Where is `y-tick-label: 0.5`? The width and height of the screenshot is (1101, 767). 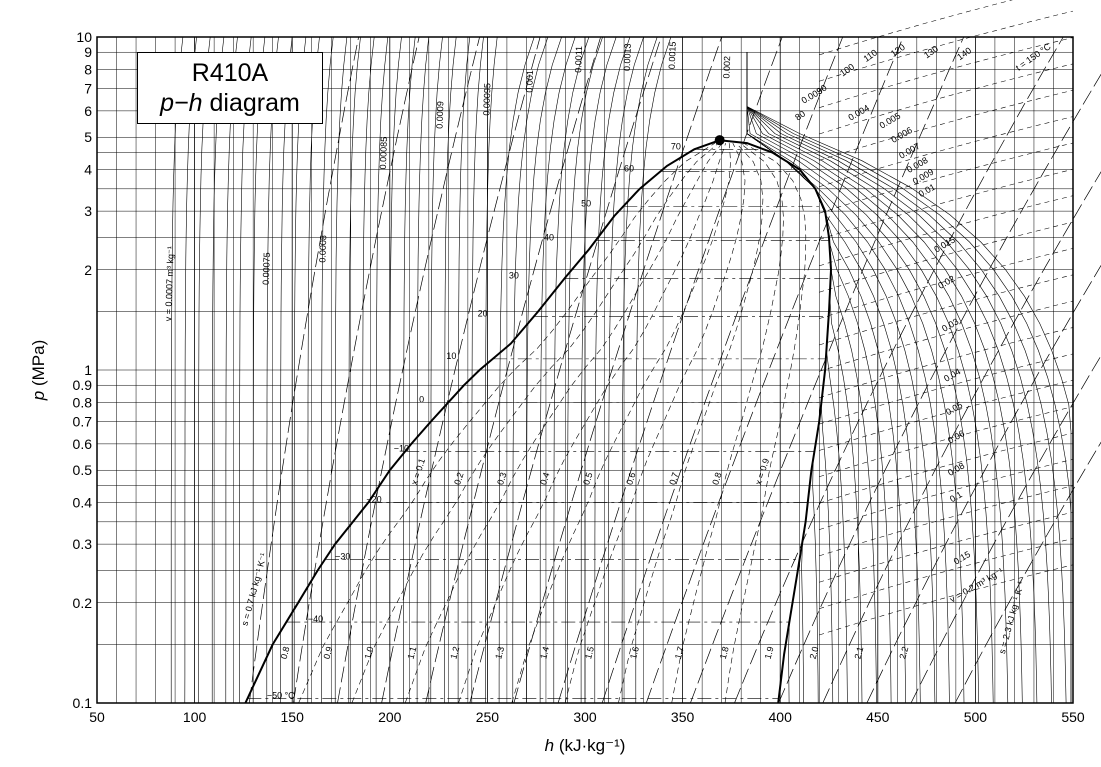 y-tick-label: 0.5 is located at coordinates (83, 470).